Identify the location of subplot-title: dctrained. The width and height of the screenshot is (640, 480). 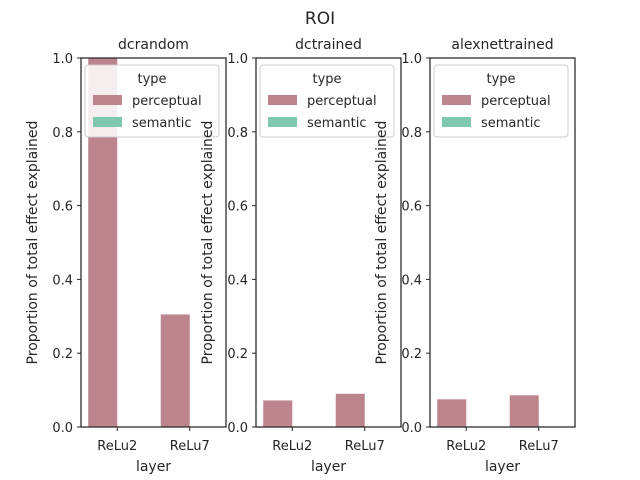
(328, 45).